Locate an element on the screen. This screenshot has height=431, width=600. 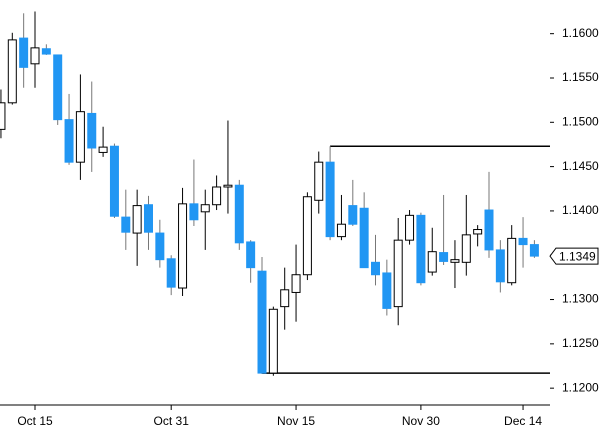
y-tick-label: 1.1550 is located at coordinates (580, 77).